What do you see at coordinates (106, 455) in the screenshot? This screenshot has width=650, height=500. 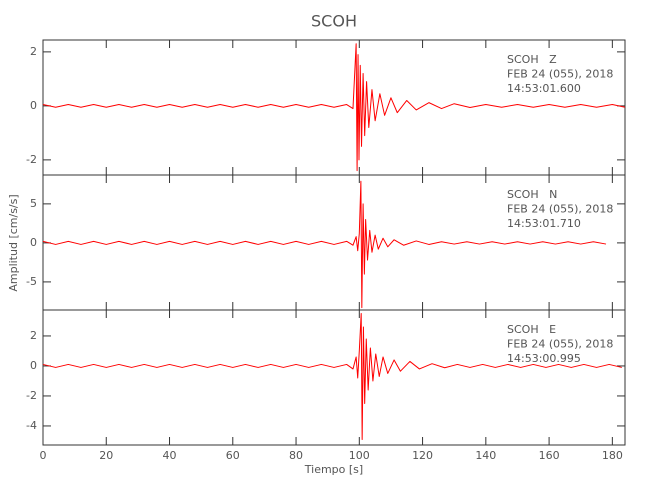 I see `x-tick-label: 20` at bounding box center [106, 455].